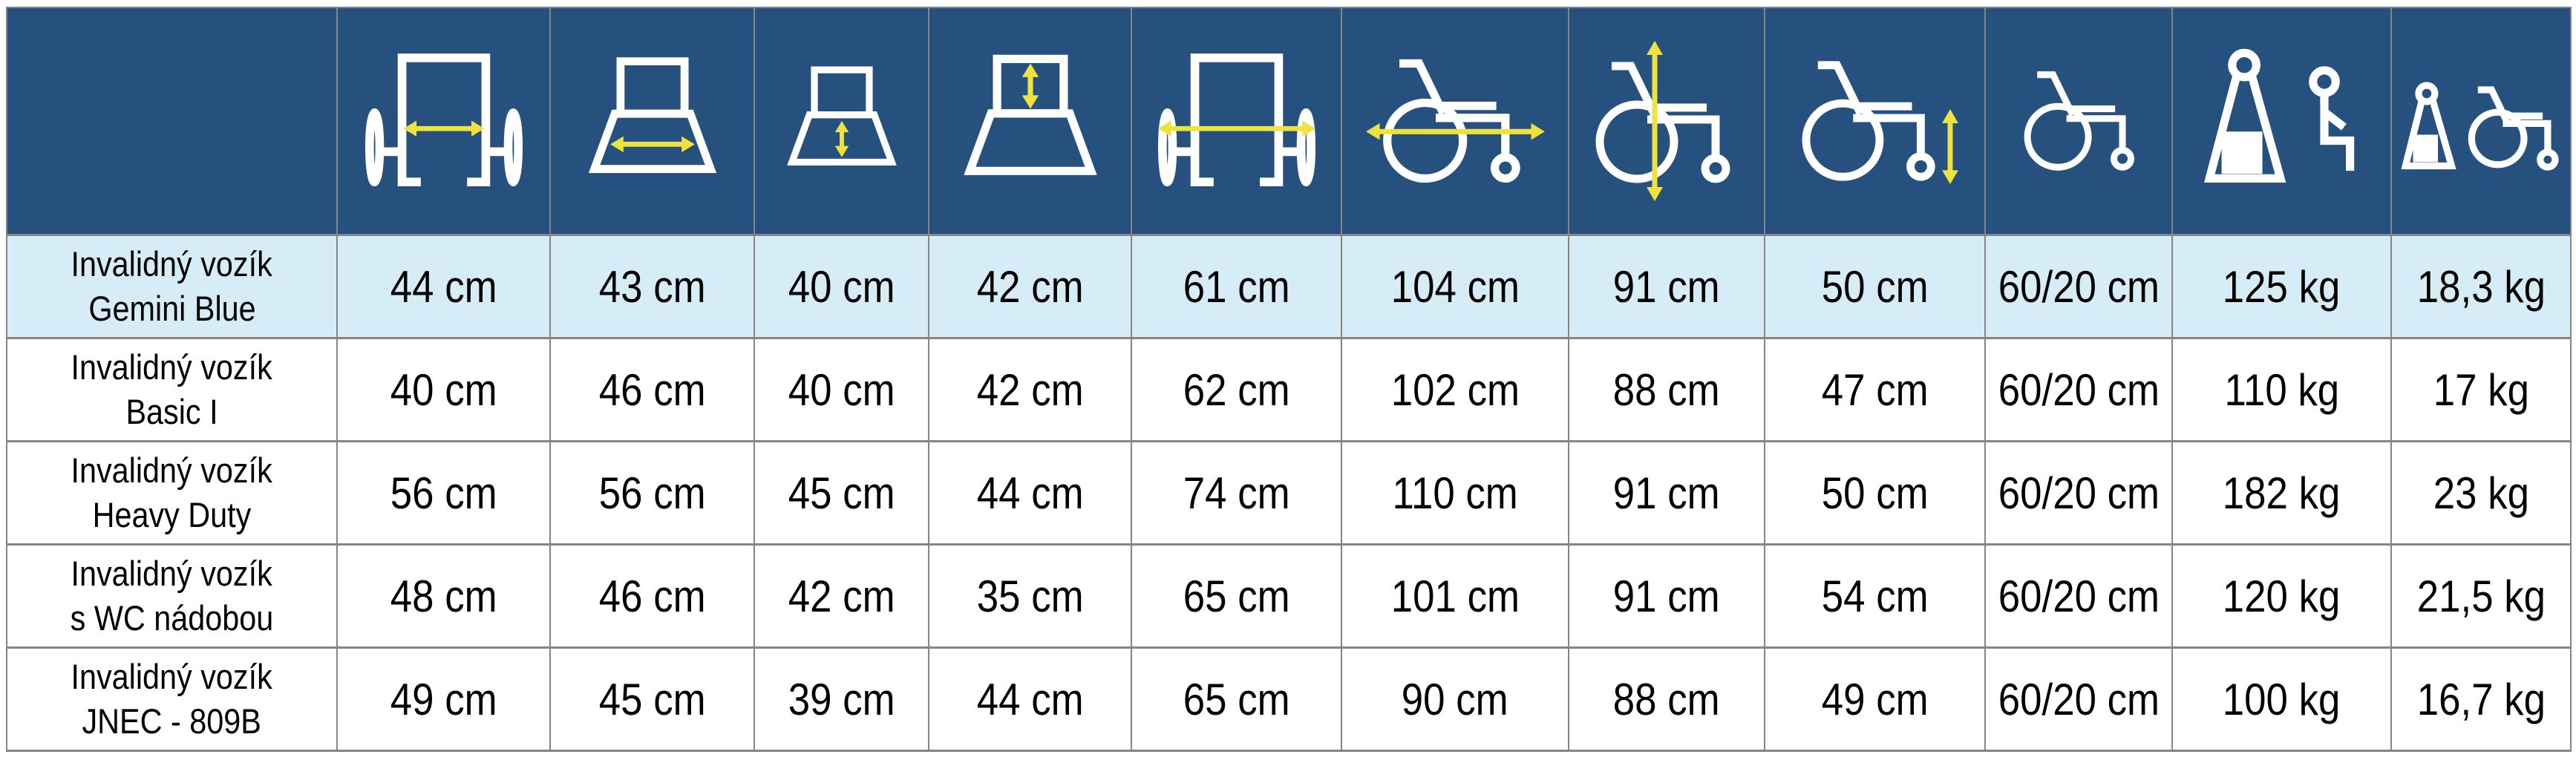 The width and height of the screenshot is (2576, 763). I want to click on value-cell-backrest-height: 42 cm, so click(1030, 390).